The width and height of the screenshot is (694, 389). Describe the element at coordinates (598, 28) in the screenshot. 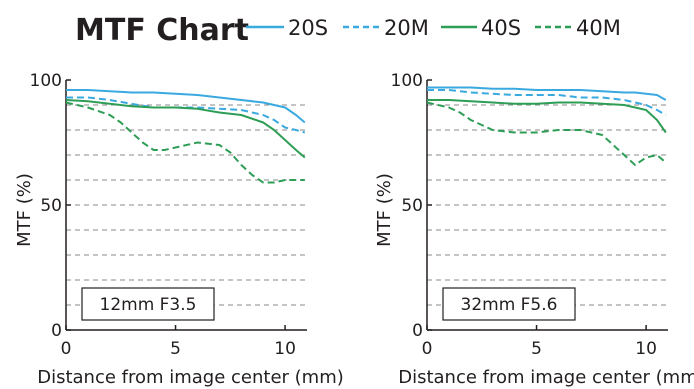

I see `legend-label-40m: 40M` at that location.